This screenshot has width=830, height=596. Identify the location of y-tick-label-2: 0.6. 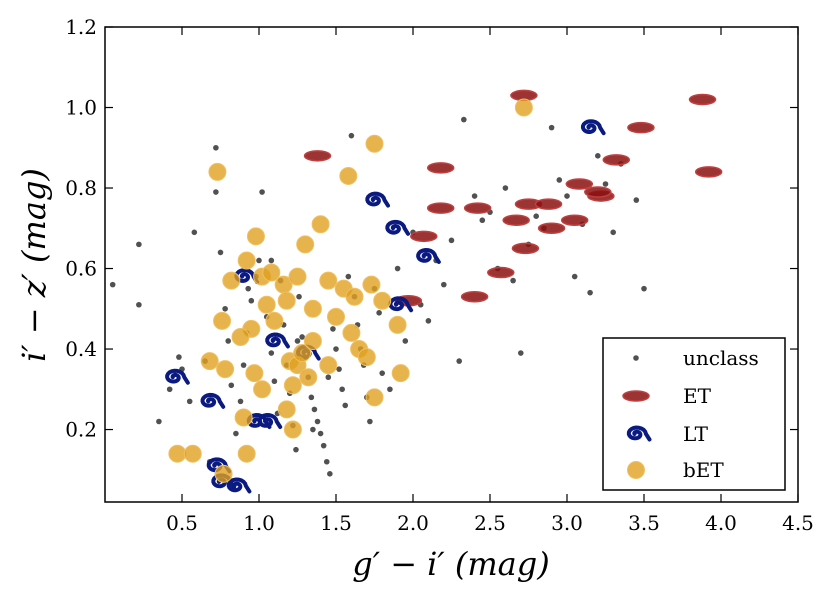
(81, 269).